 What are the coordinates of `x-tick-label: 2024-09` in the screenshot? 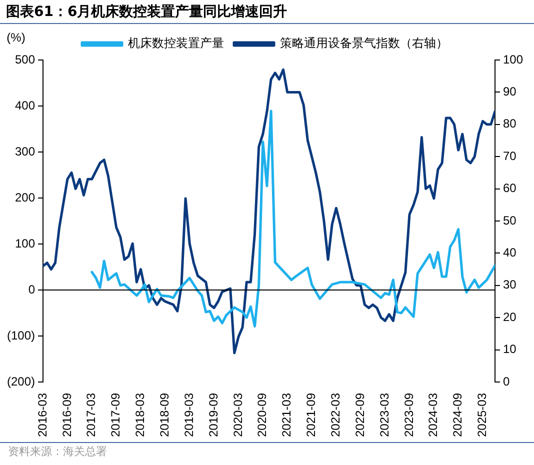 It's located at (457, 415).